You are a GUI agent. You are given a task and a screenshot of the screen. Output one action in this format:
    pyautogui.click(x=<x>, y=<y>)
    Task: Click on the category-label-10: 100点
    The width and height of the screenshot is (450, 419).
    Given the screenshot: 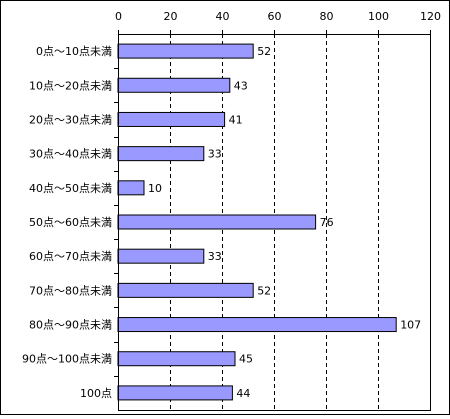 What is the action you would take?
    pyautogui.click(x=96, y=393)
    